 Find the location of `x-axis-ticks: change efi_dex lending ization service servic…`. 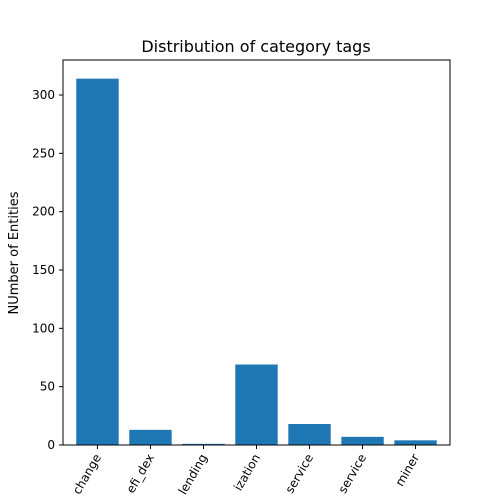

x-axis-ticks: change efi_dex lending ization service servic… is located at coordinates (246, 471).